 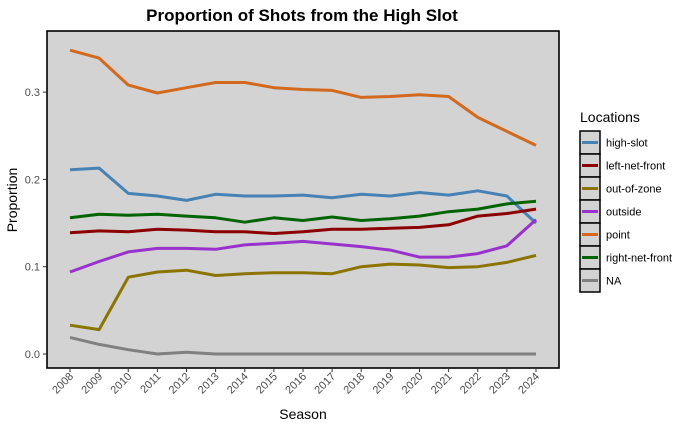 What do you see at coordinates (63, 384) in the screenshot?
I see `x-tick-label: 2008` at bounding box center [63, 384].